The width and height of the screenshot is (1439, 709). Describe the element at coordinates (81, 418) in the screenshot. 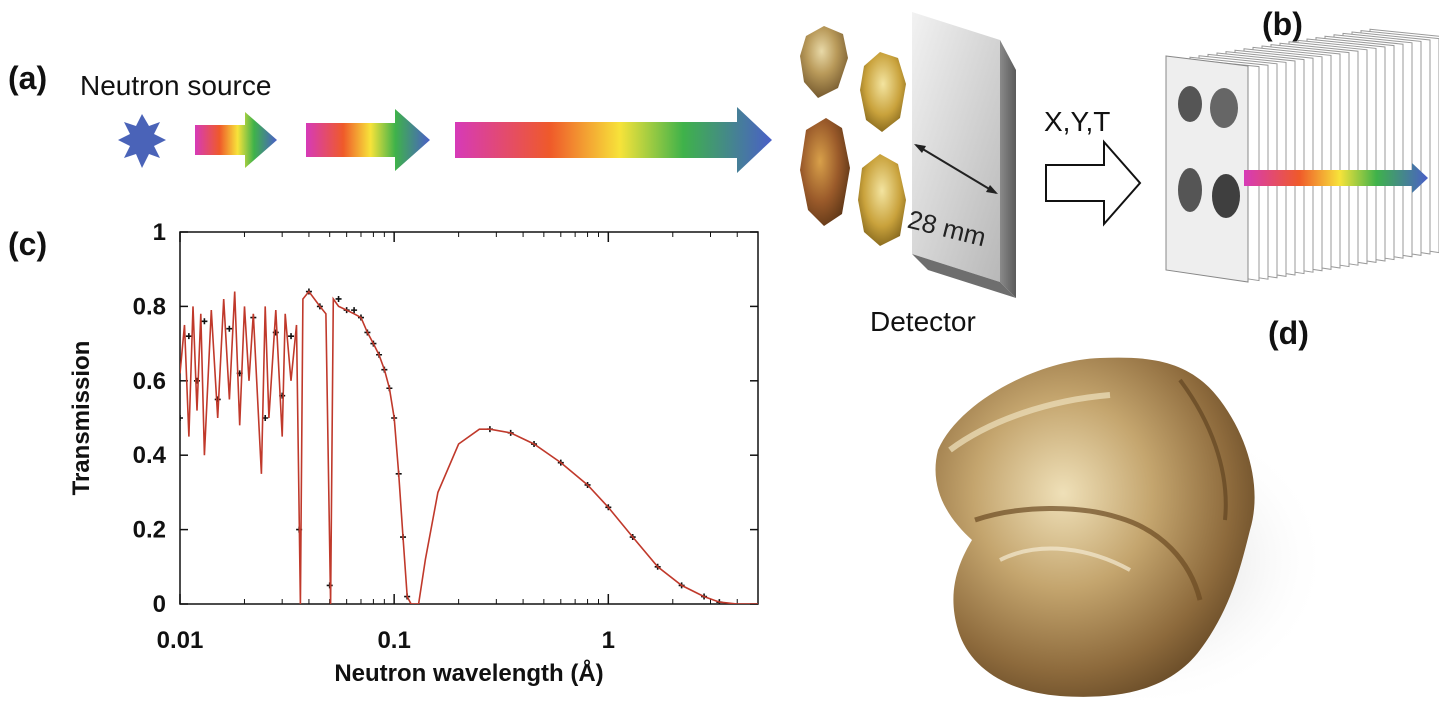

I see `chart-y-axis-label: Transmission` at that location.